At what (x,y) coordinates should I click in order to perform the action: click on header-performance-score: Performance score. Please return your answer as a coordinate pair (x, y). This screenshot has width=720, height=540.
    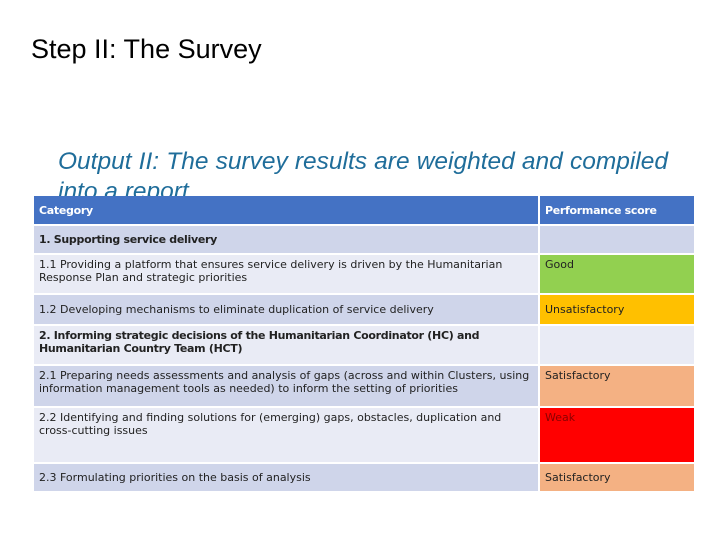
    Looking at the image, I should click on (617, 210).